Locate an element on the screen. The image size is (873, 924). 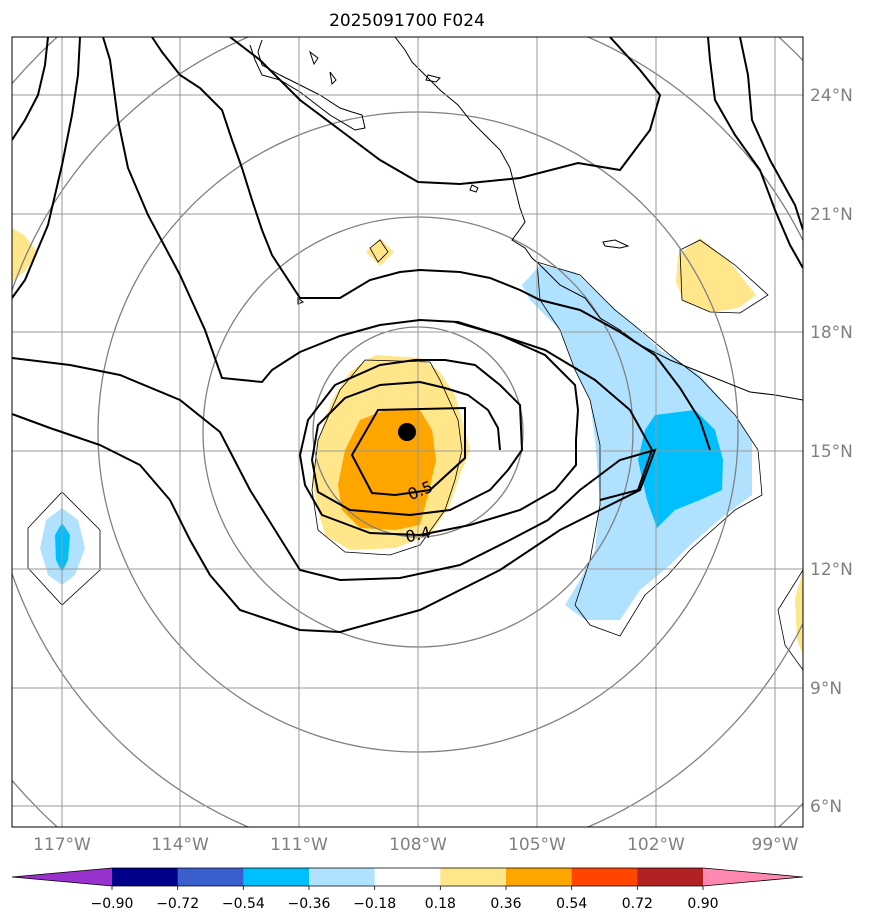
lat-label: 9°N is located at coordinates (826, 689).